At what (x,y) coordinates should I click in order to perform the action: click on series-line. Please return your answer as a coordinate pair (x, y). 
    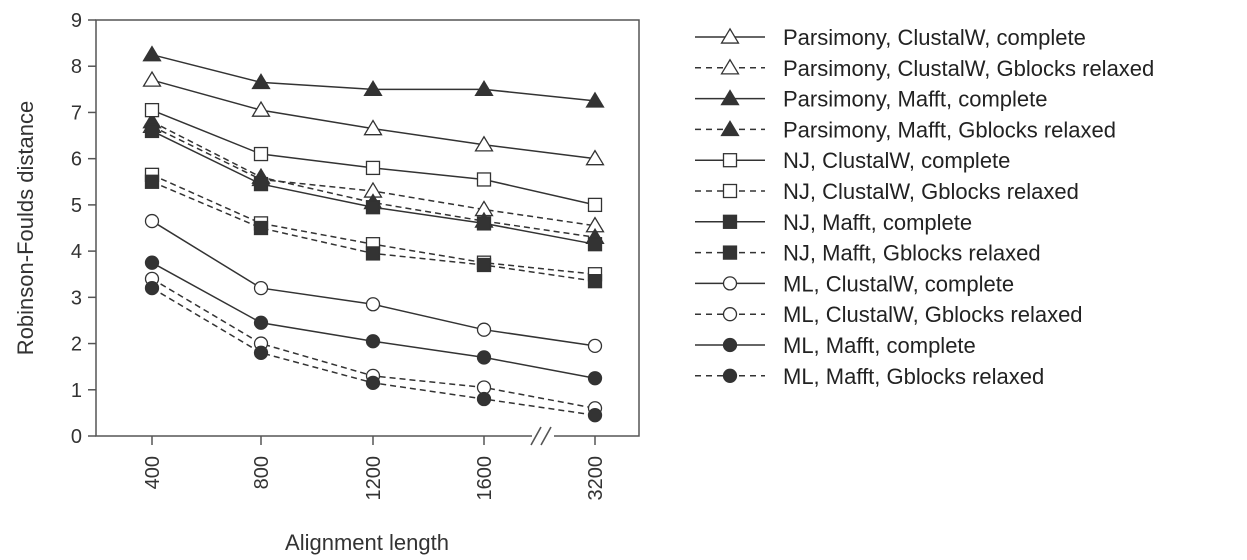
    Looking at the image, I should click on (373, 320).